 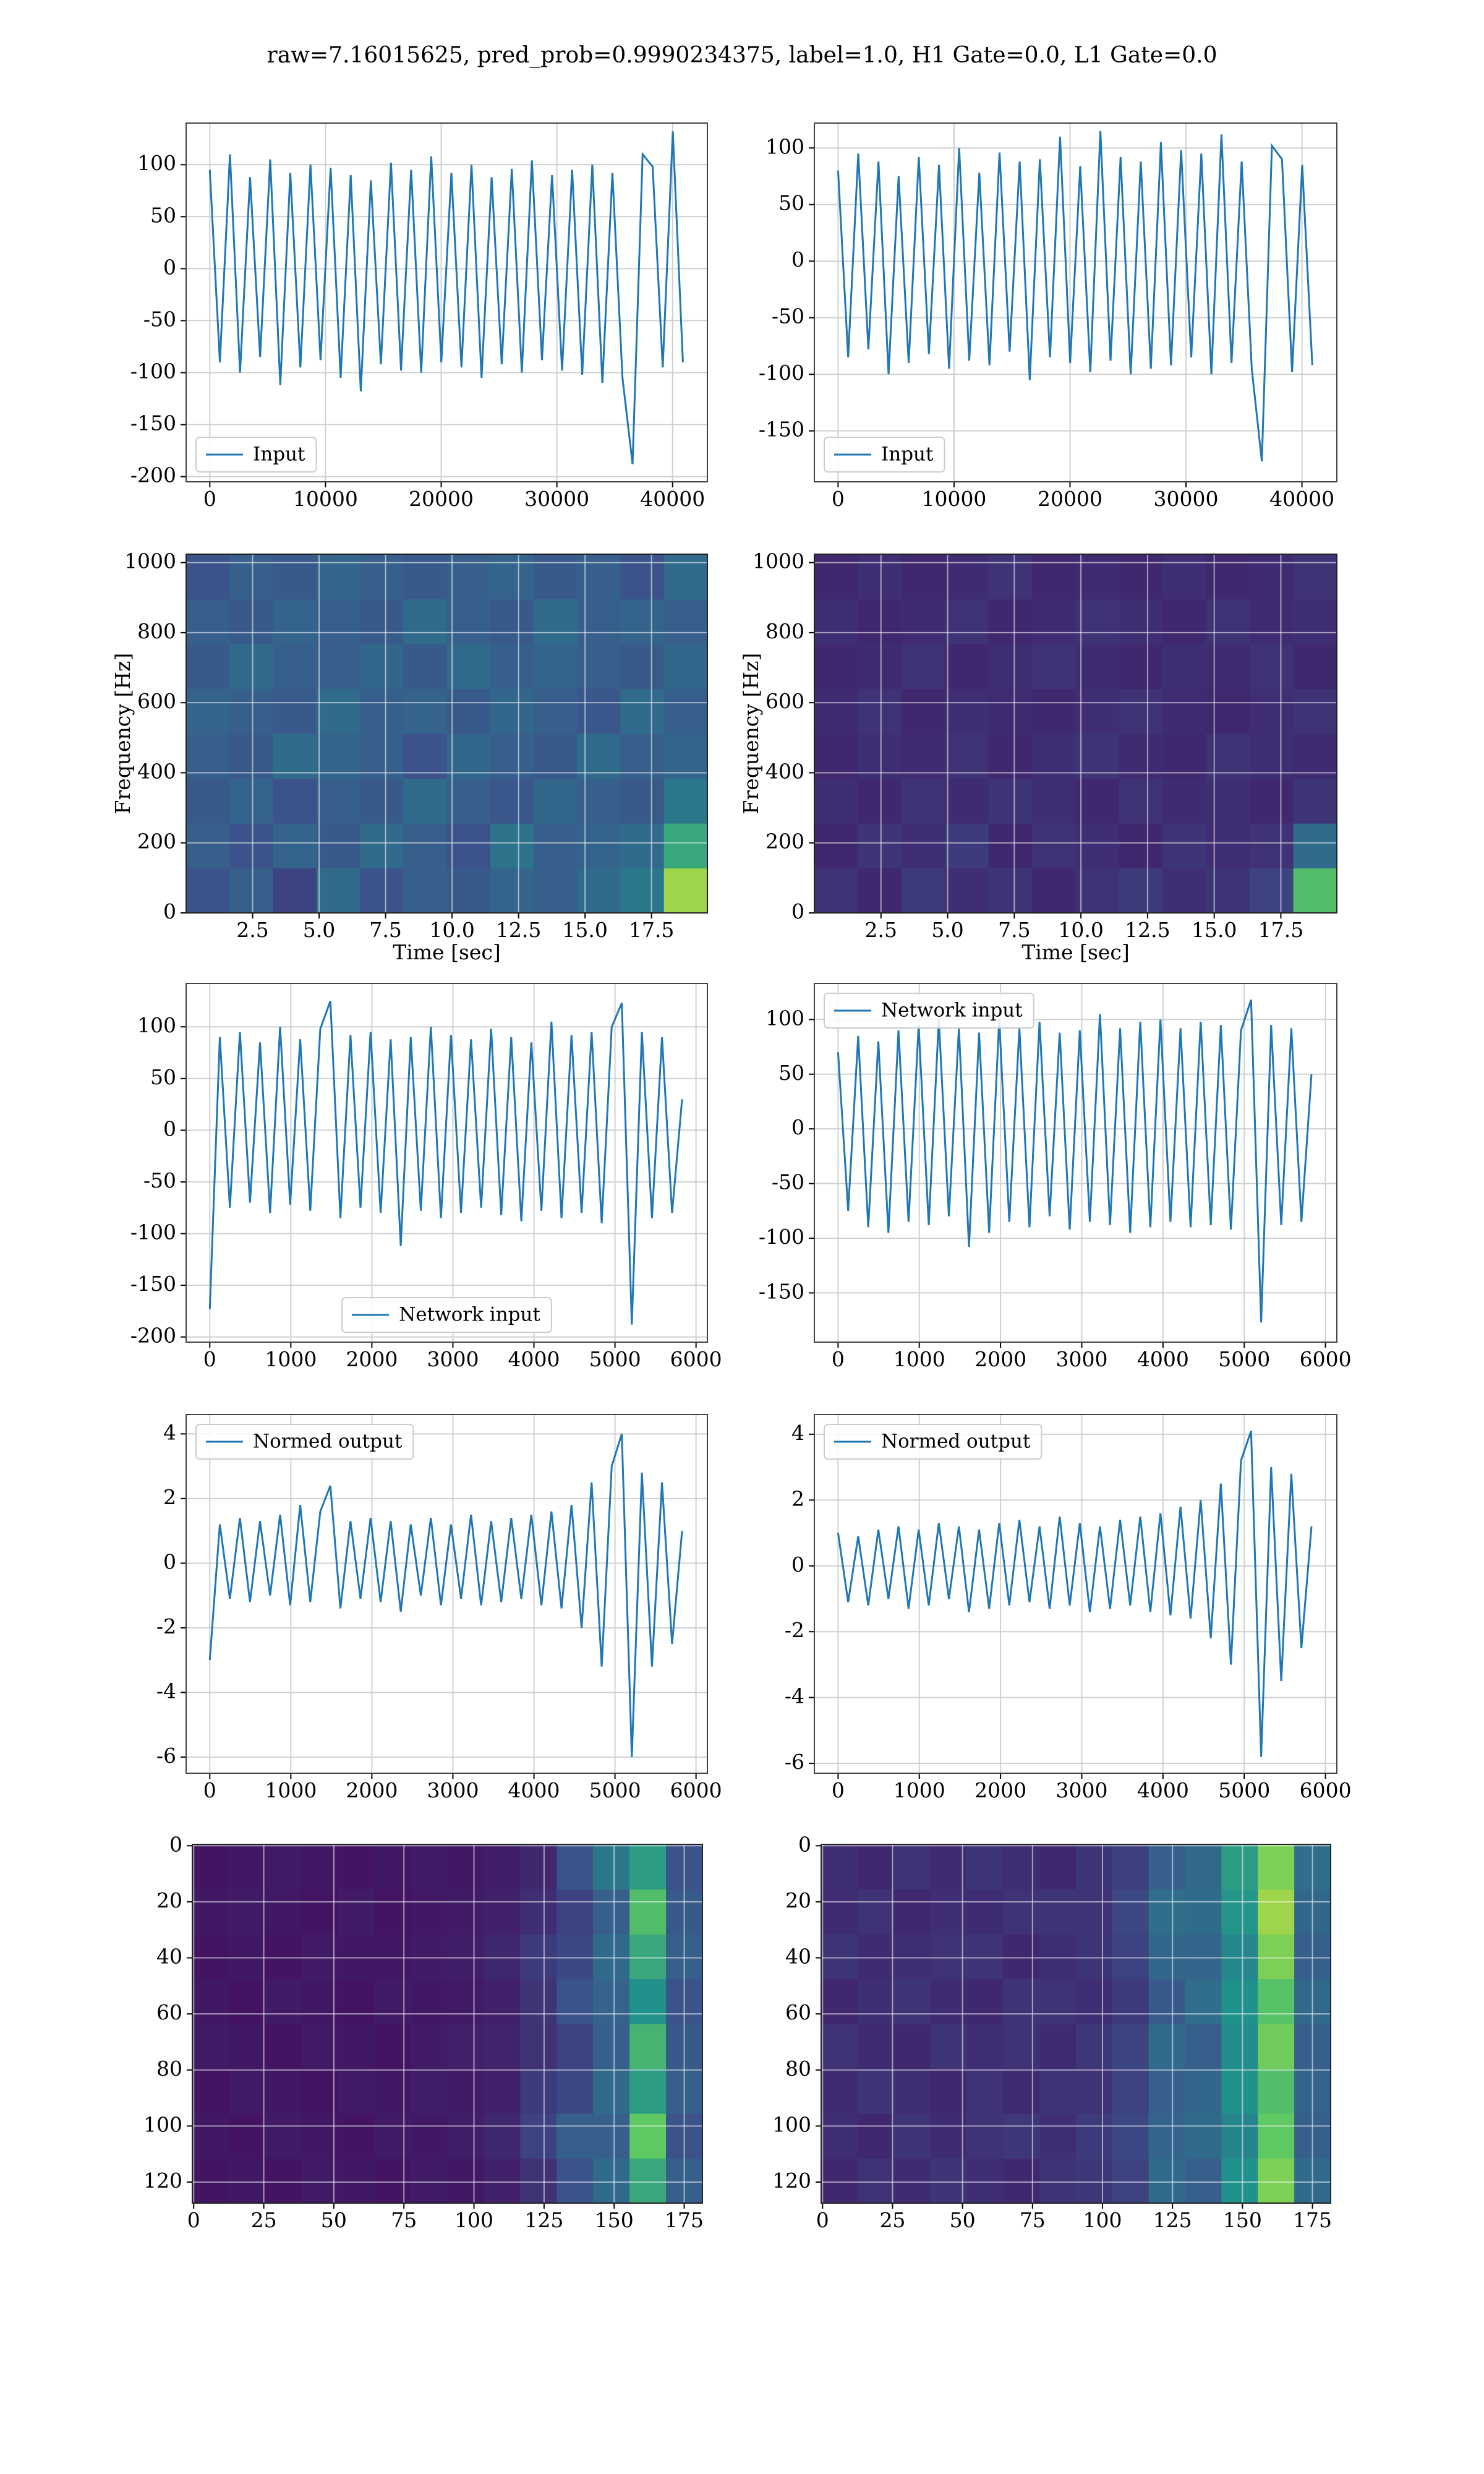 What do you see at coordinates (784, 701) in the screenshot?
I see `y-tick-label: 600` at bounding box center [784, 701].